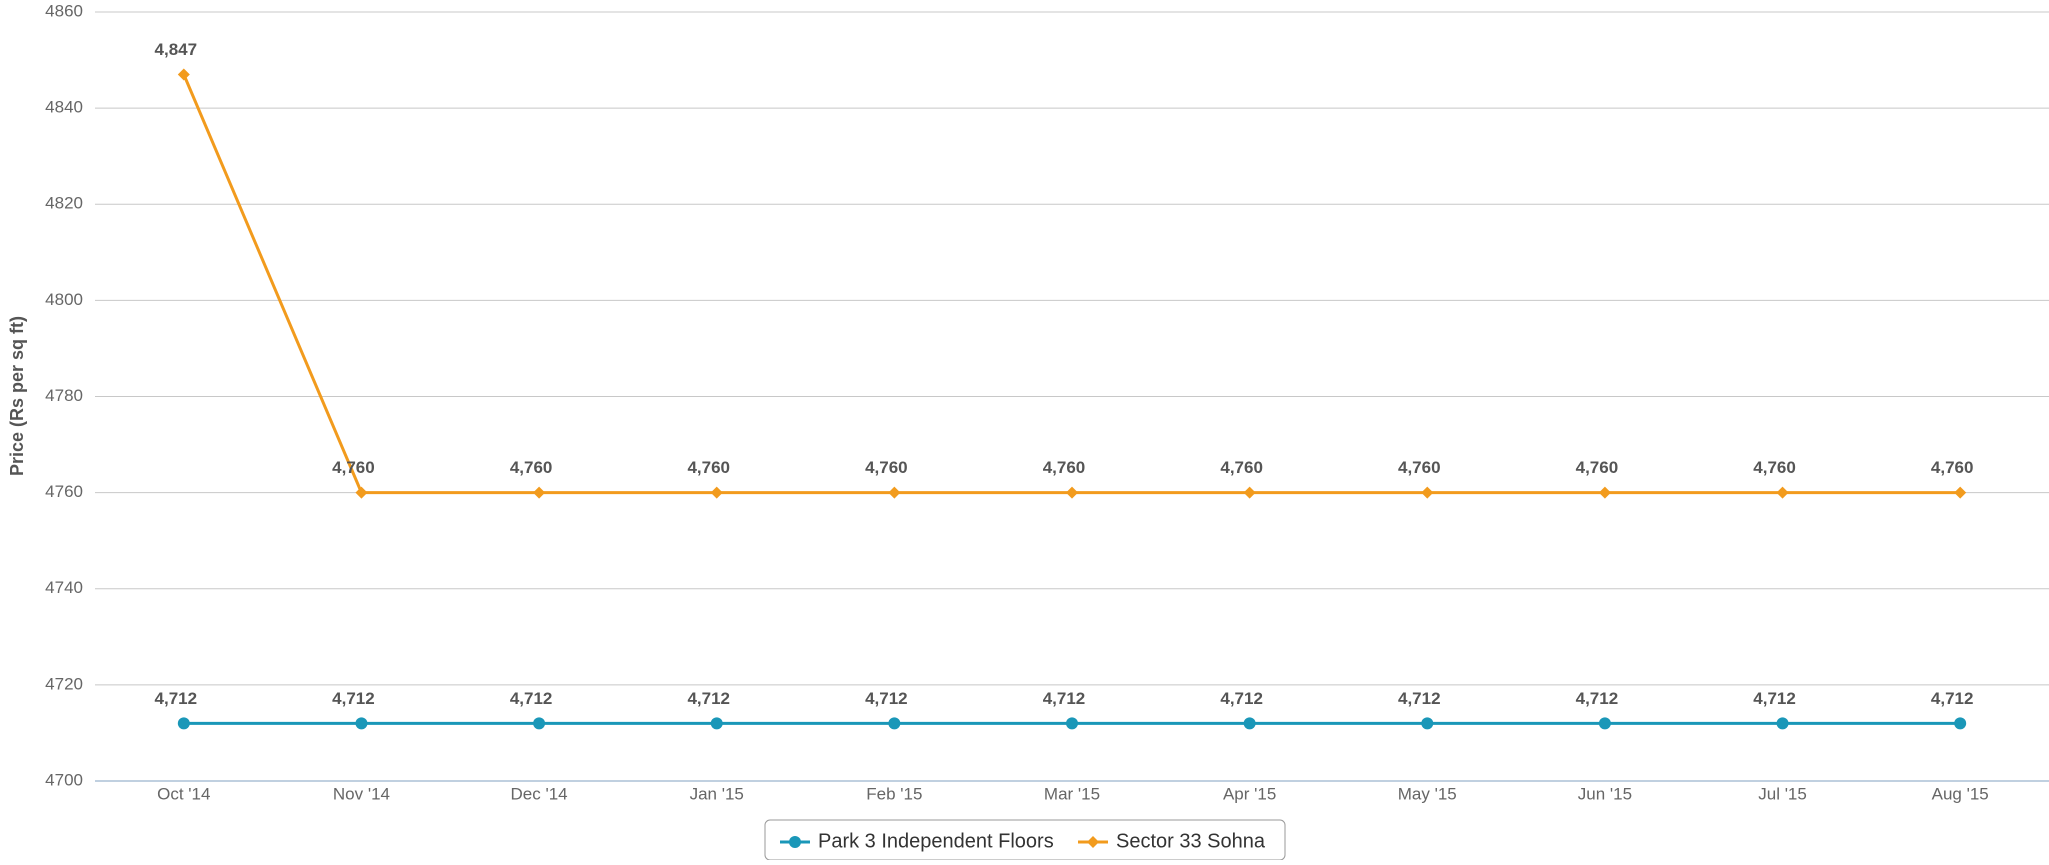 The width and height of the screenshot is (2049, 865). What do you see at coordinates (361, 793) in the screenshot?
I see `x-tick-label: Nov '14` at bounding box center [361, 793].